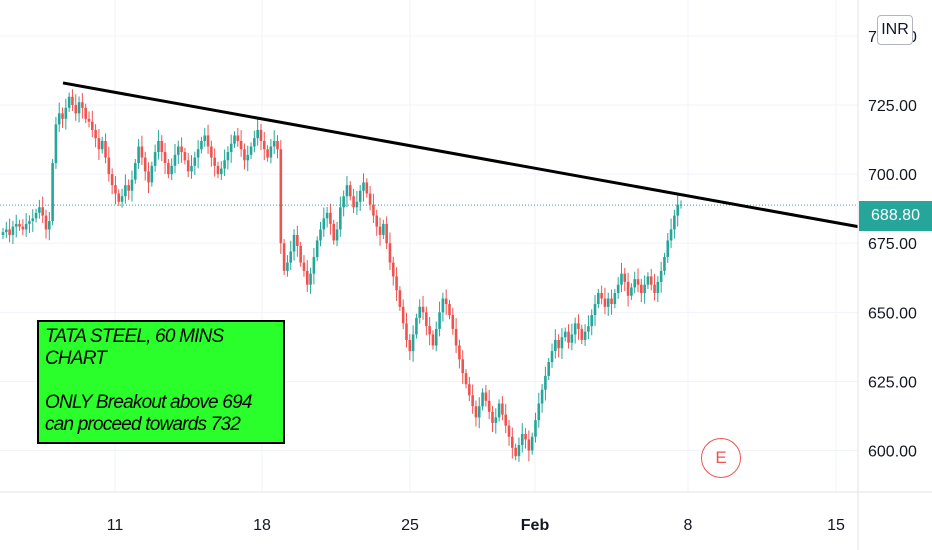 The height and width of the screenshot is (550, 932). What do you see at coordinates (892, 175) in the screenshot?
I see `y-tick-label: 700.00` at bounding box center [892, 175].